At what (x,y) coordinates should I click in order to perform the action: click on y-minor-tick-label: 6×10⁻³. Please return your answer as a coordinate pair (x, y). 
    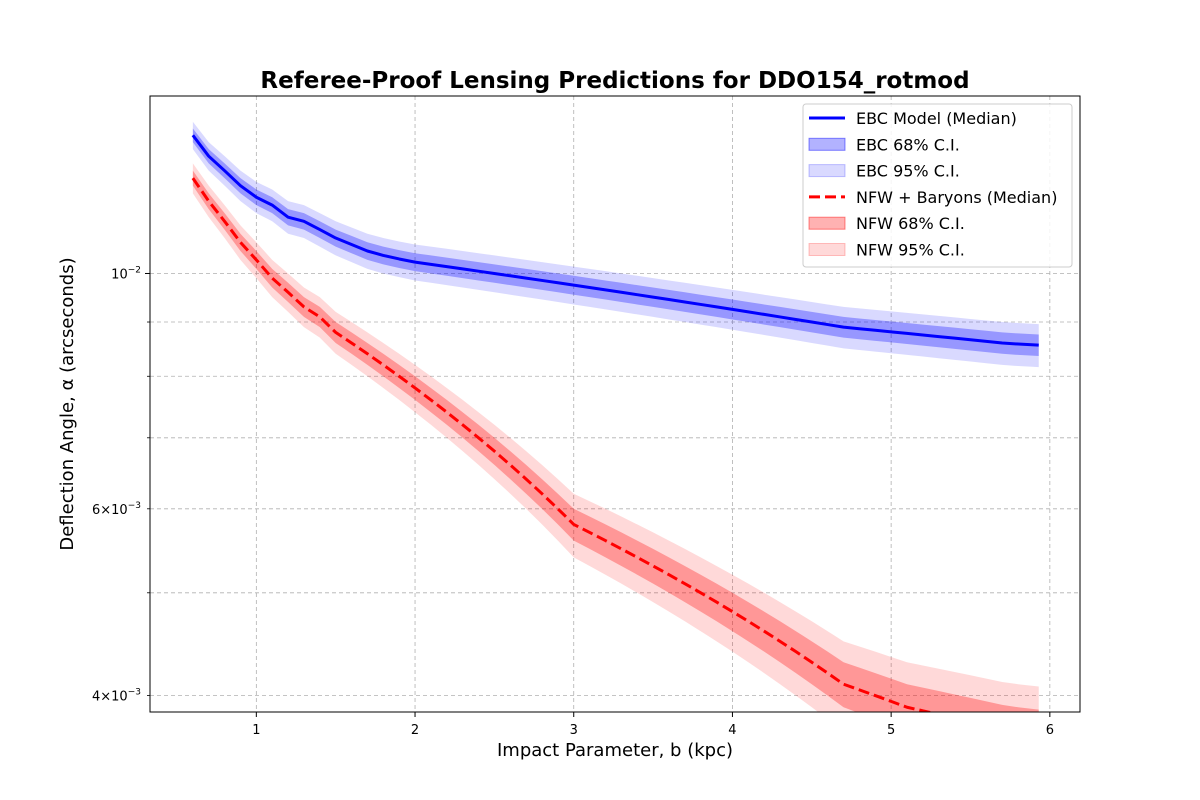
    Looking at the image, I should click on (116, 509).